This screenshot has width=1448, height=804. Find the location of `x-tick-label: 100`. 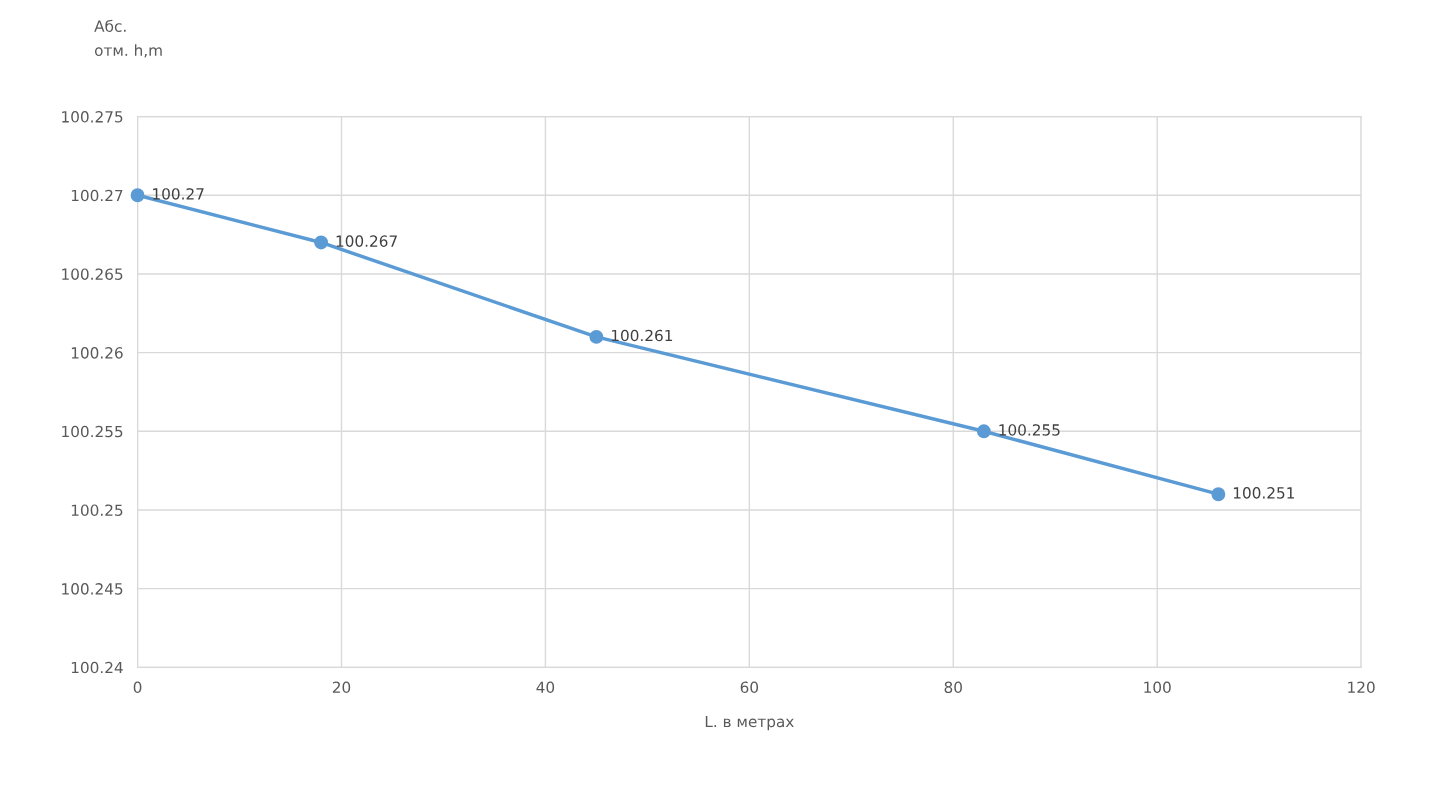

x-tick-label: 100 is located at coordinates (1157, 687).